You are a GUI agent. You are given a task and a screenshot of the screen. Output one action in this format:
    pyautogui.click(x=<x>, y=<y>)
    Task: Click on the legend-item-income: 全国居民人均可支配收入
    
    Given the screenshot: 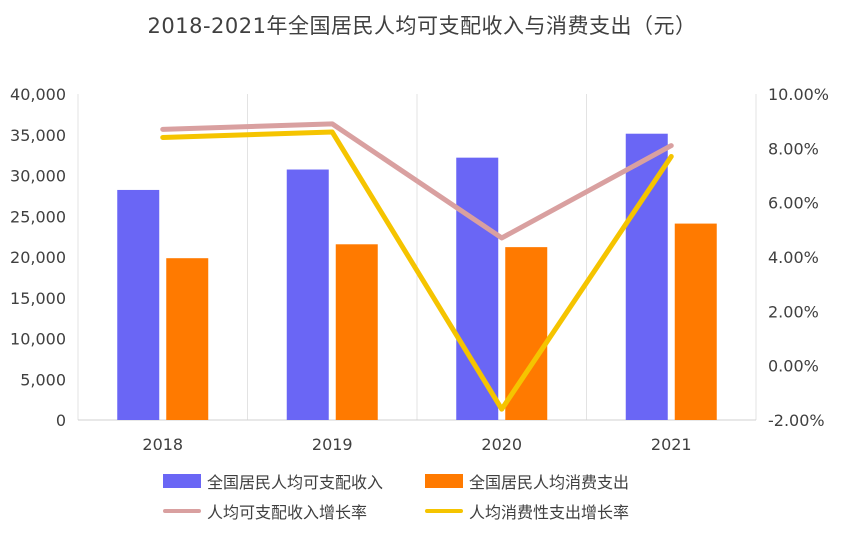 What is the action you would take?
    pyautogui.click(x=294, y=481)
    